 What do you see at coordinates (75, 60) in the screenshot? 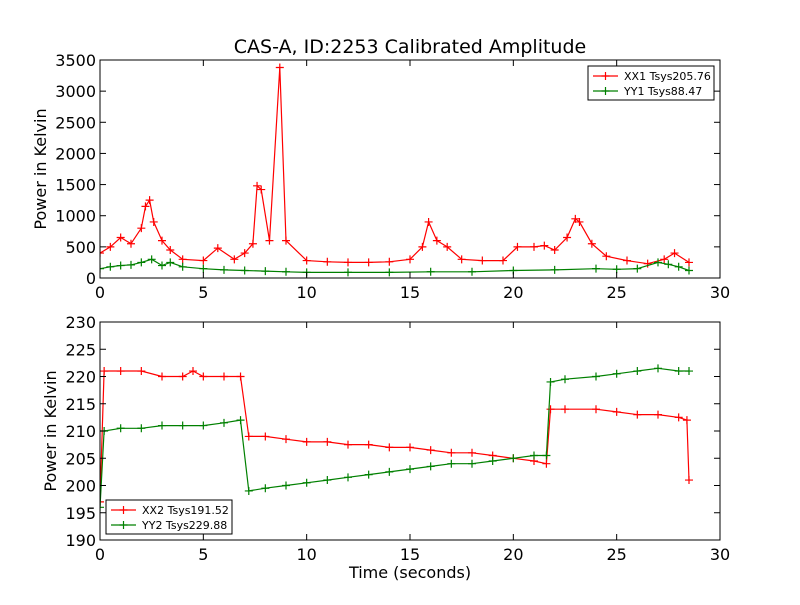
I see `top-y-tick-label: 3500` at bounding box center [75, 60].